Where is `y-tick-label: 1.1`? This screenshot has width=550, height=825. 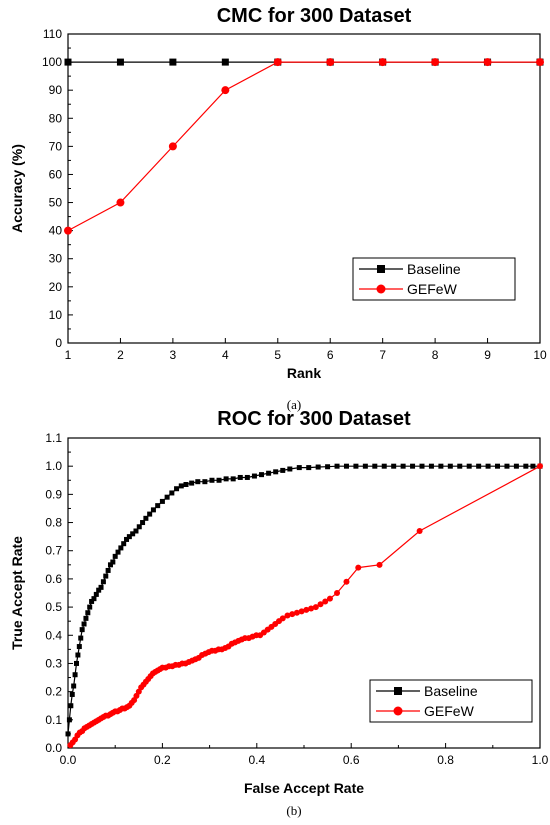 y-tick-label: 1.1 is located at coordinates (53, 438).